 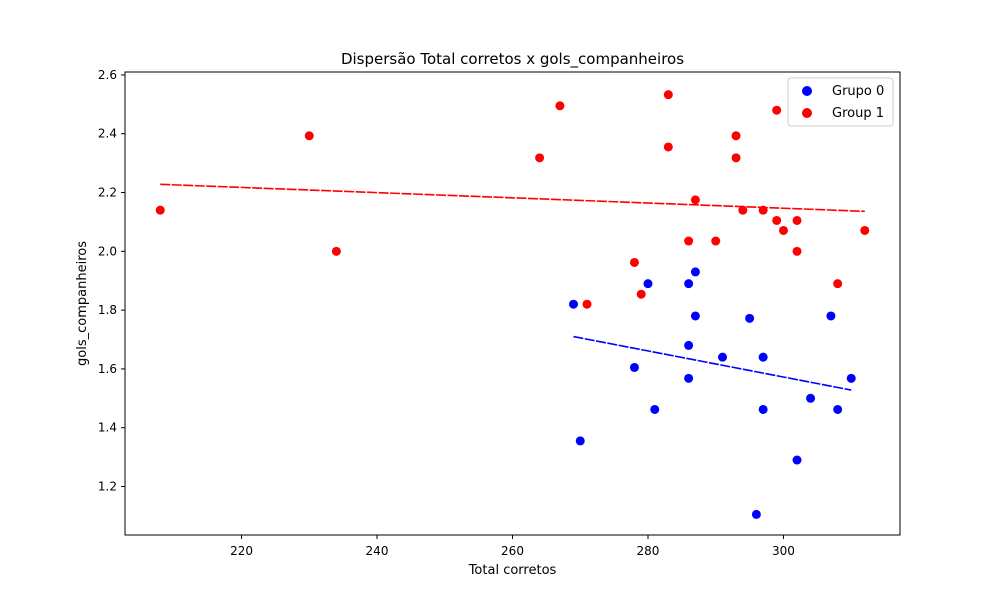 I want to click on y-axis-ticks: 1.2 1.4 1.6 1.8 2.0 2.2 2.4 2.6, so click(x=111, y=280).